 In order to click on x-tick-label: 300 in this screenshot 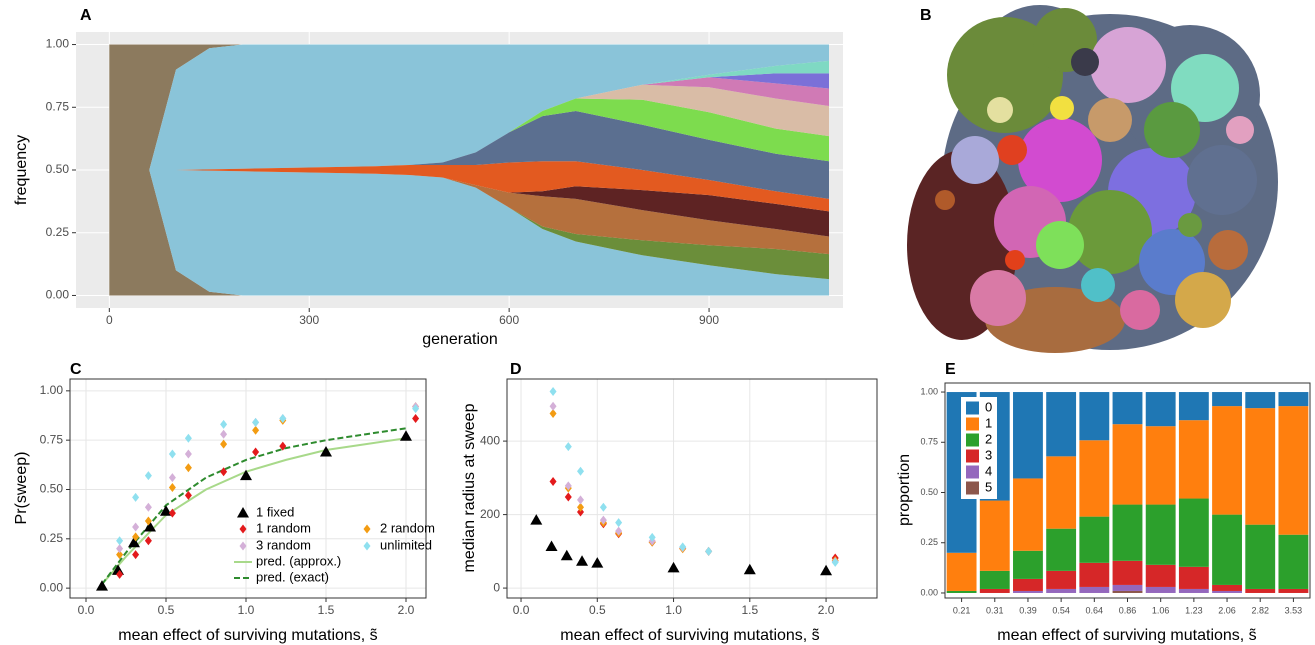, I will do `click(309, 320)`.